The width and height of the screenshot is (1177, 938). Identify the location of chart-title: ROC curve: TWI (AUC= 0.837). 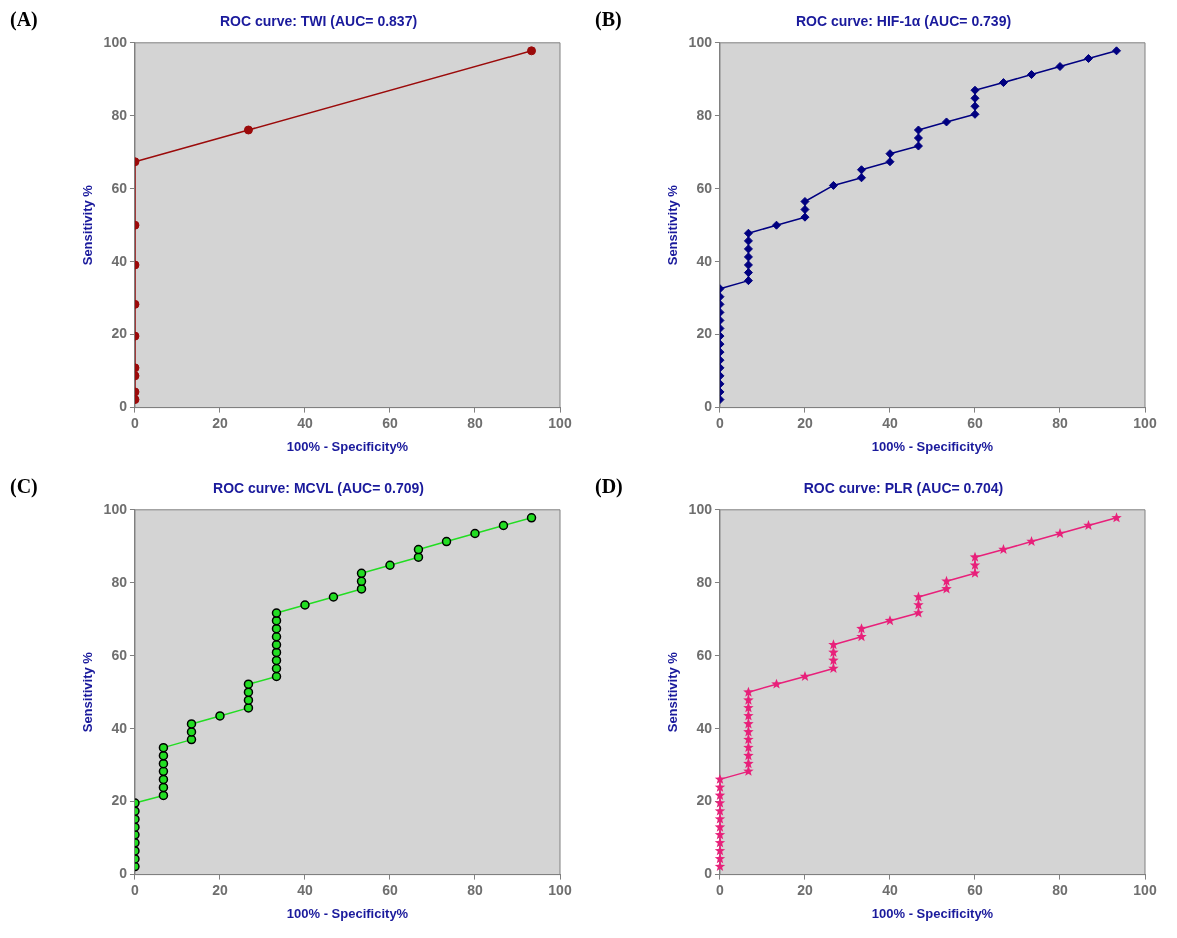
(318, 21).